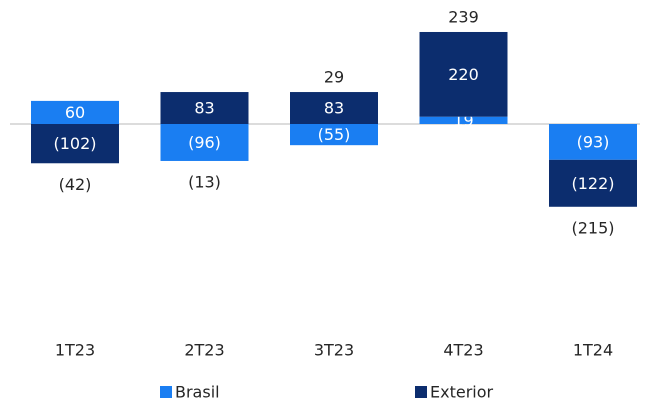  I want to click on value-label: (122), so click(592, 183).